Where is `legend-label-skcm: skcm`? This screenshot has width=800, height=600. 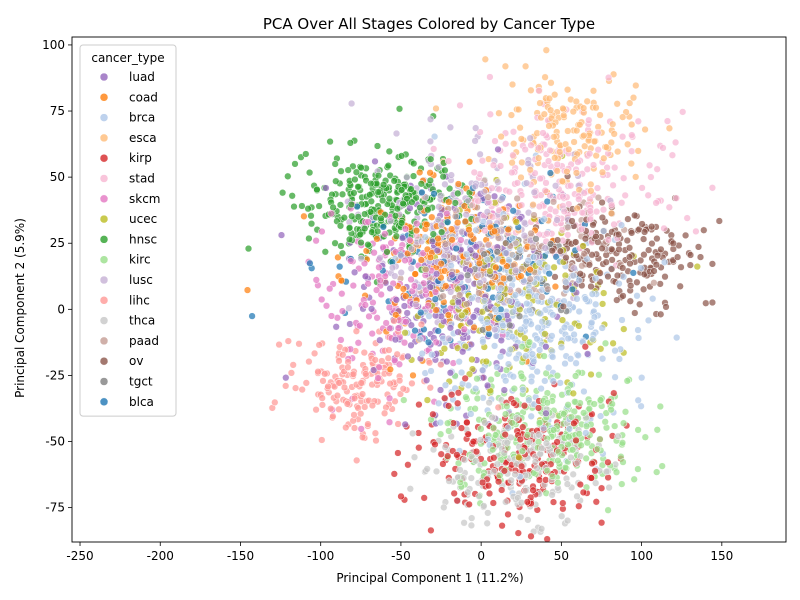
legend-label-skcm: skcm is located at coordinates (145, 199).